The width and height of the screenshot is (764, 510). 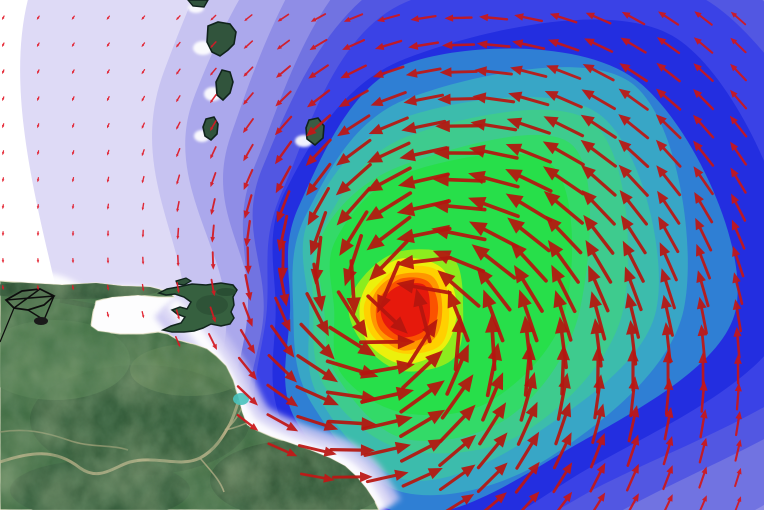 I want to click on island-st-lucia-tip, so click(x=198, y=4).